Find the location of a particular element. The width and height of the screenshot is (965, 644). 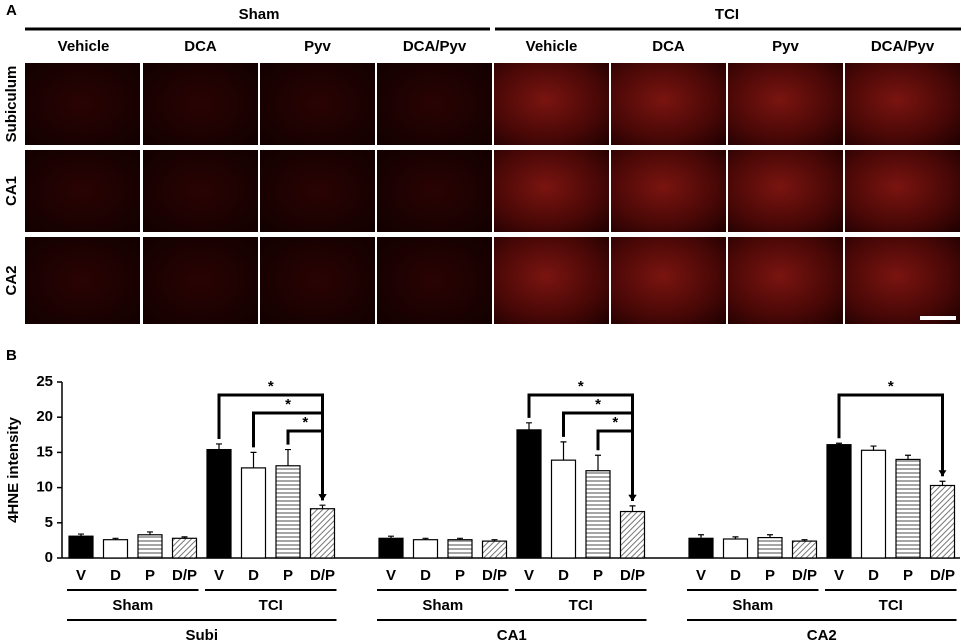

row-label: CA2 is located at coordinates (11, 280).